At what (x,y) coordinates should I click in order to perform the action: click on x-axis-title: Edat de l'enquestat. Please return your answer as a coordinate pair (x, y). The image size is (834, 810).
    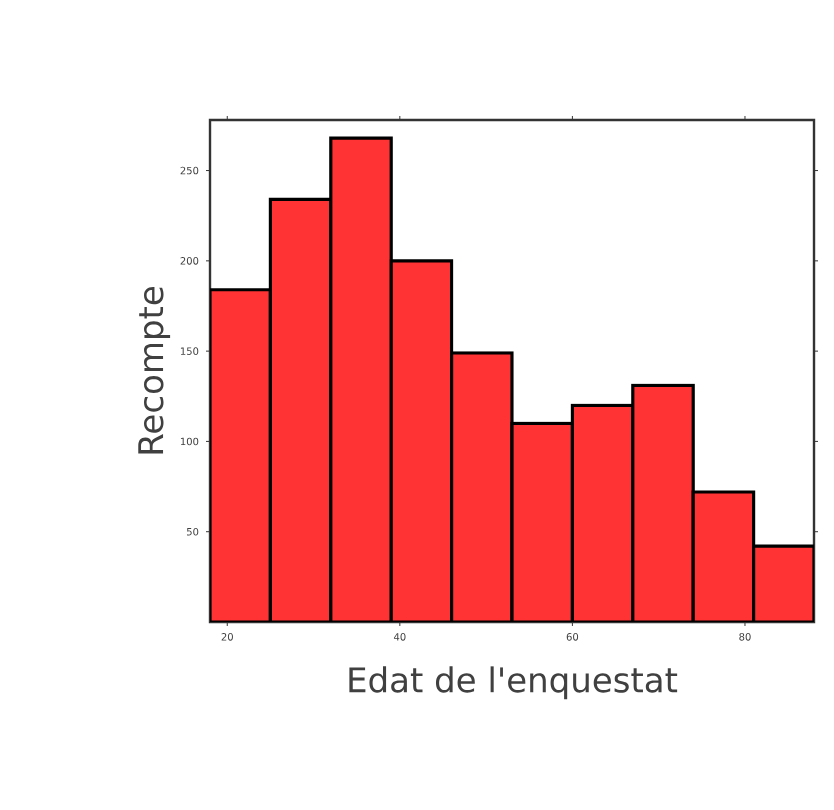
    Looking at the image, I should click on (513, 683).